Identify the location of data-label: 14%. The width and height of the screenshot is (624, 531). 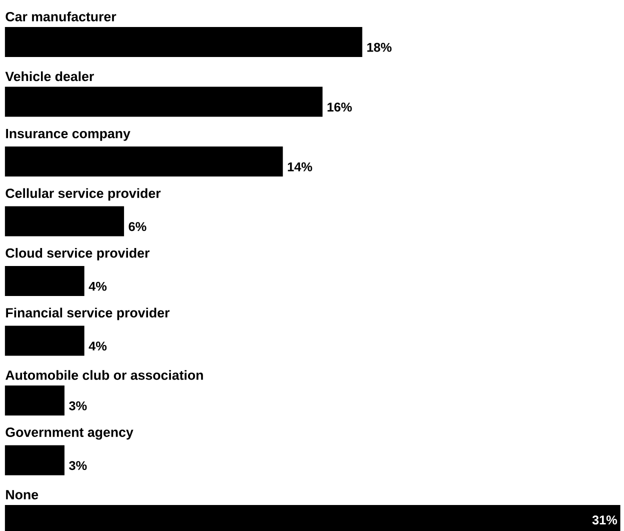
(300, 167).